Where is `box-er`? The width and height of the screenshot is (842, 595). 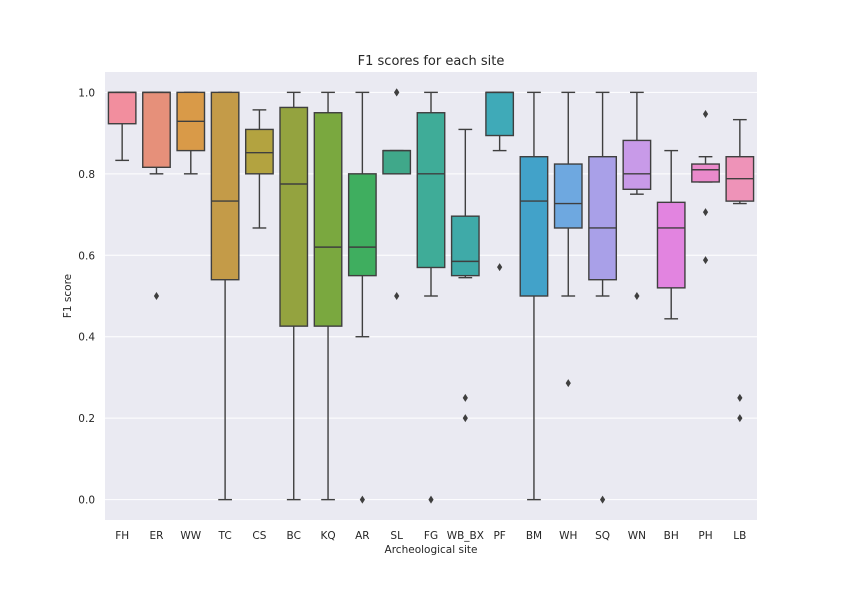
box-er is located at coordinates (156, 195).